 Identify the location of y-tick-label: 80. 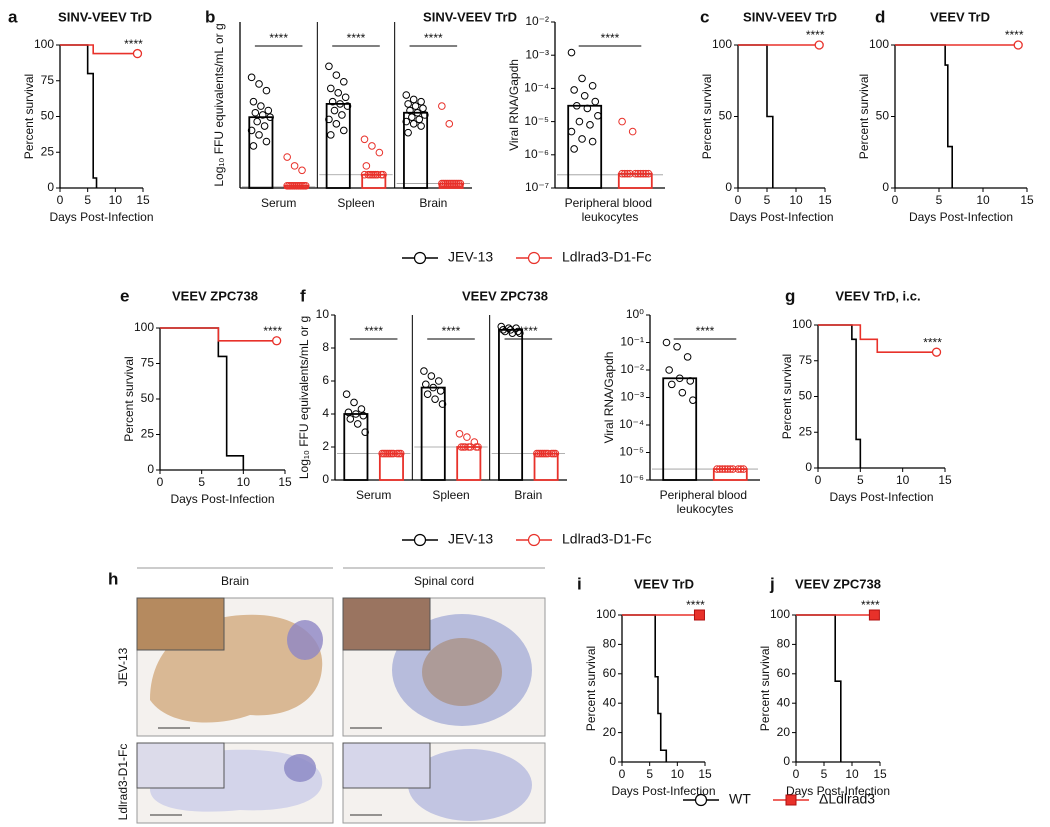
(610, 644).